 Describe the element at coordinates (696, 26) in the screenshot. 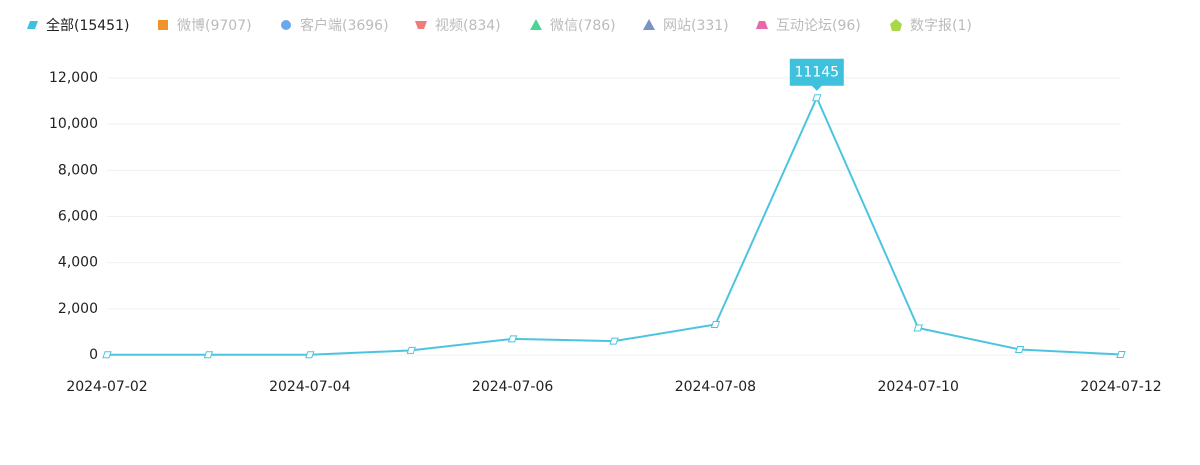

I see `legend-label: 网站(331)` at that location.